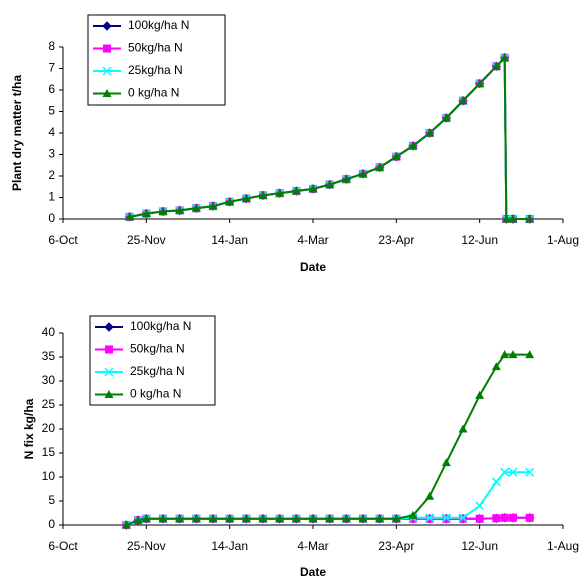 This screenshot has height=584, width=583. I want to click on y-tick-label: 8, so click(51, 46).